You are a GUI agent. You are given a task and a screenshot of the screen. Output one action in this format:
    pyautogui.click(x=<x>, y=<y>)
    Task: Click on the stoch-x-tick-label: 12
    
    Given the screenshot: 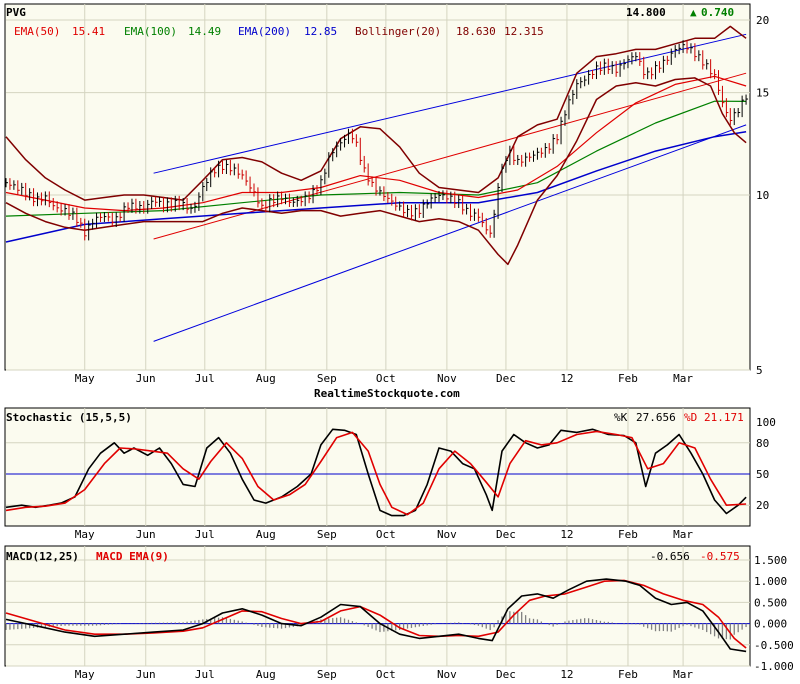 What is the action you would take?
    pyautogui.click(x=566, y=534)
    